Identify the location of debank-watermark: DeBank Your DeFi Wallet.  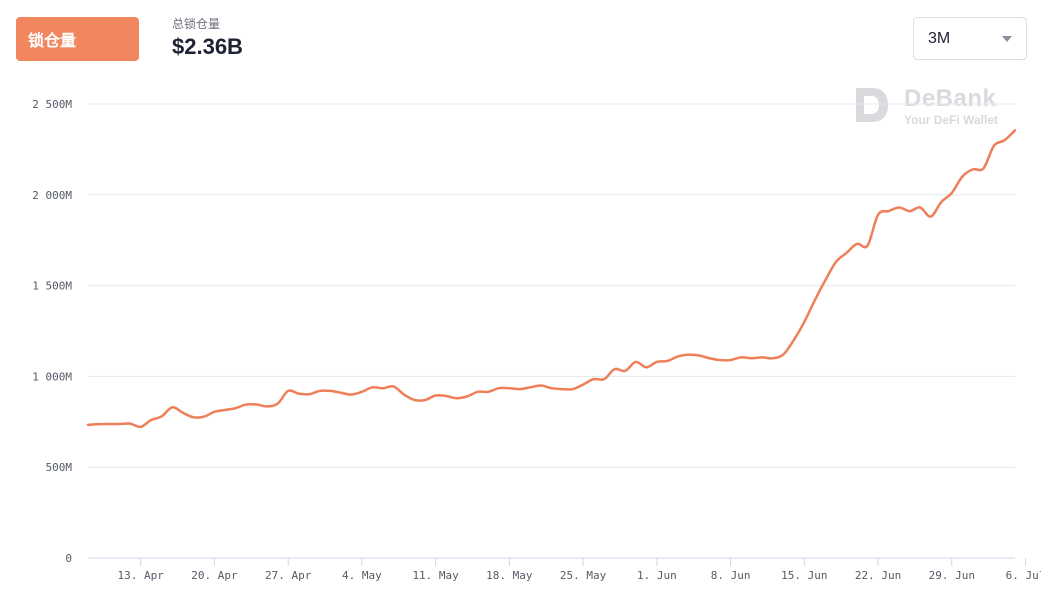
(926, 106).